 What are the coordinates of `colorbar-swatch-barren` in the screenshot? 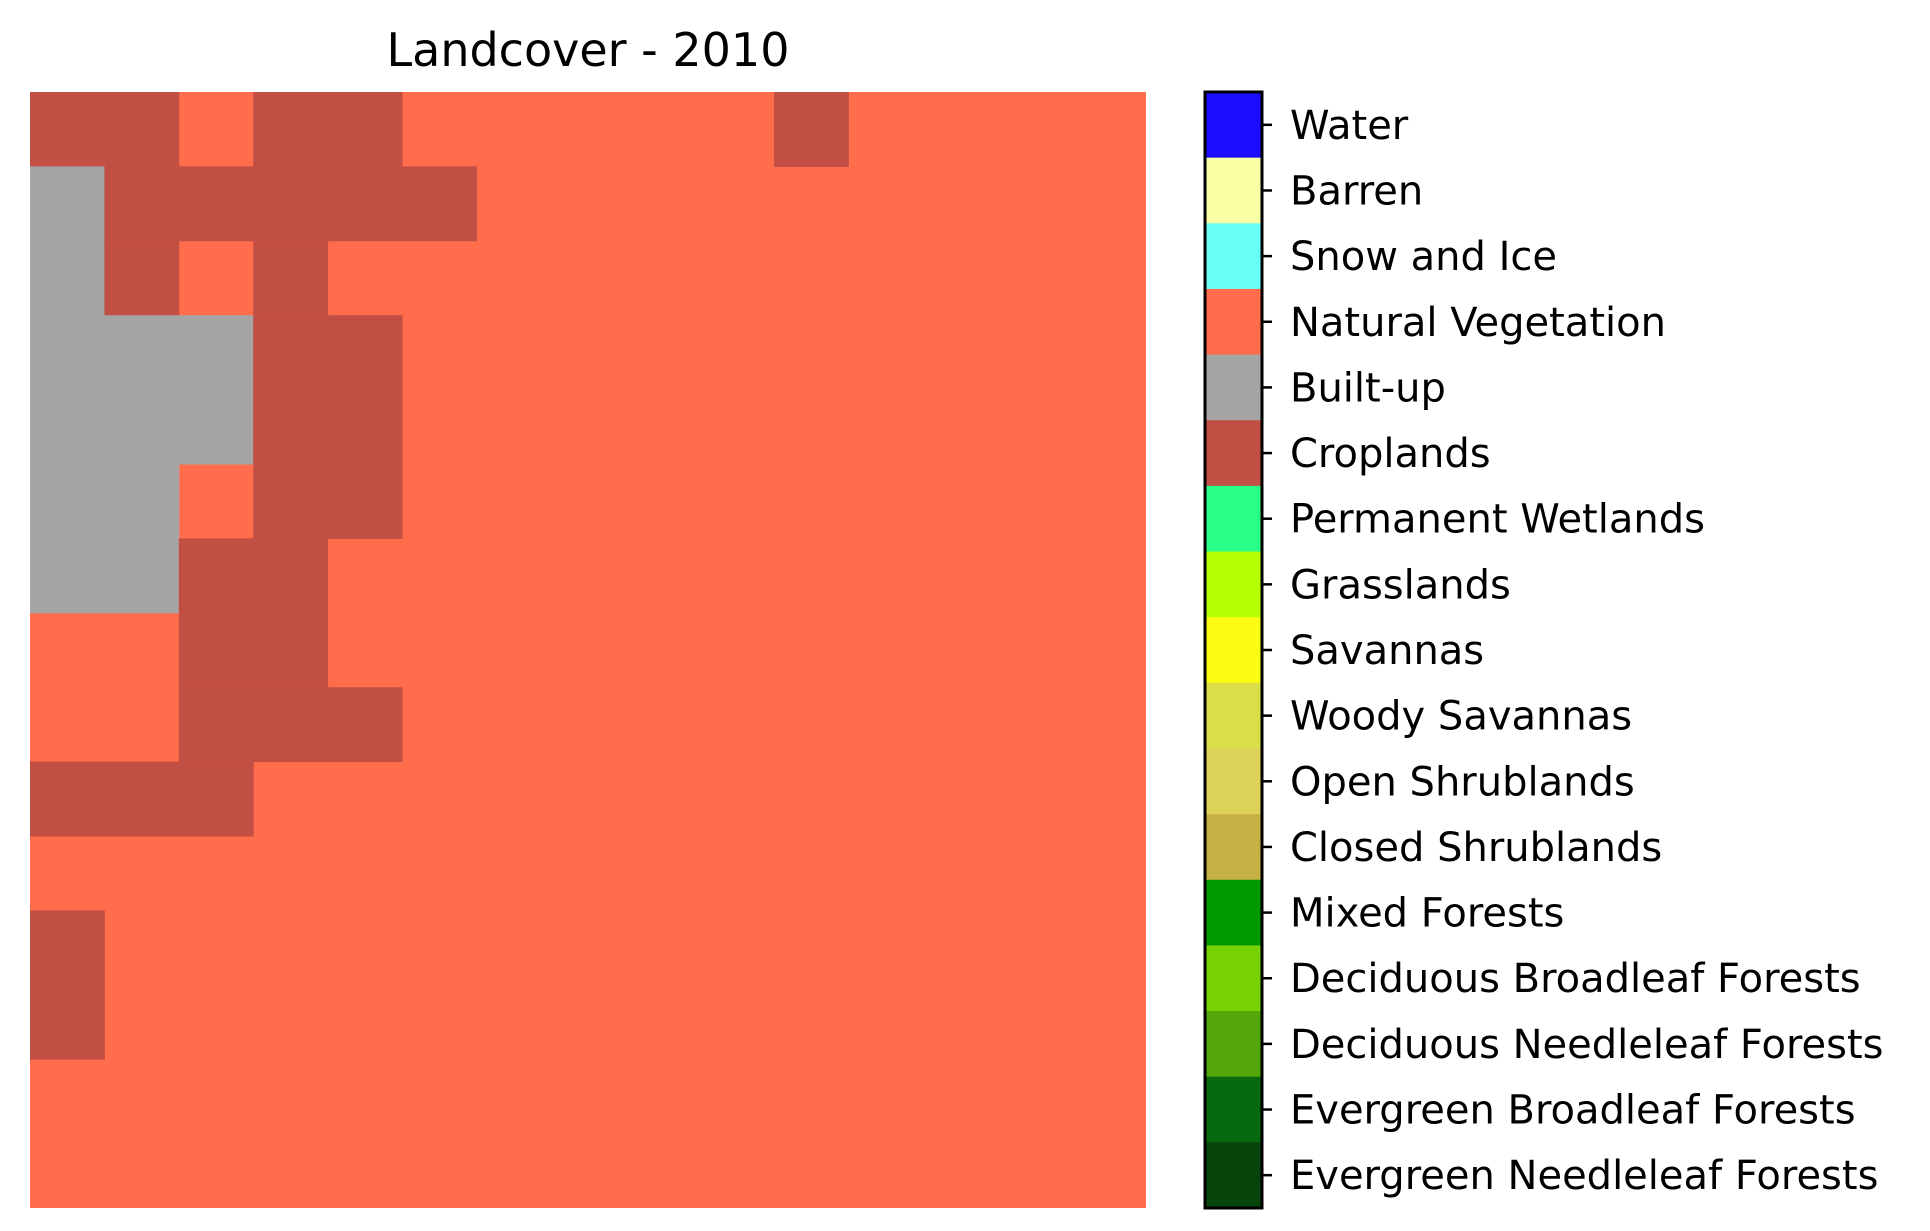 It's located at (1233, 190).